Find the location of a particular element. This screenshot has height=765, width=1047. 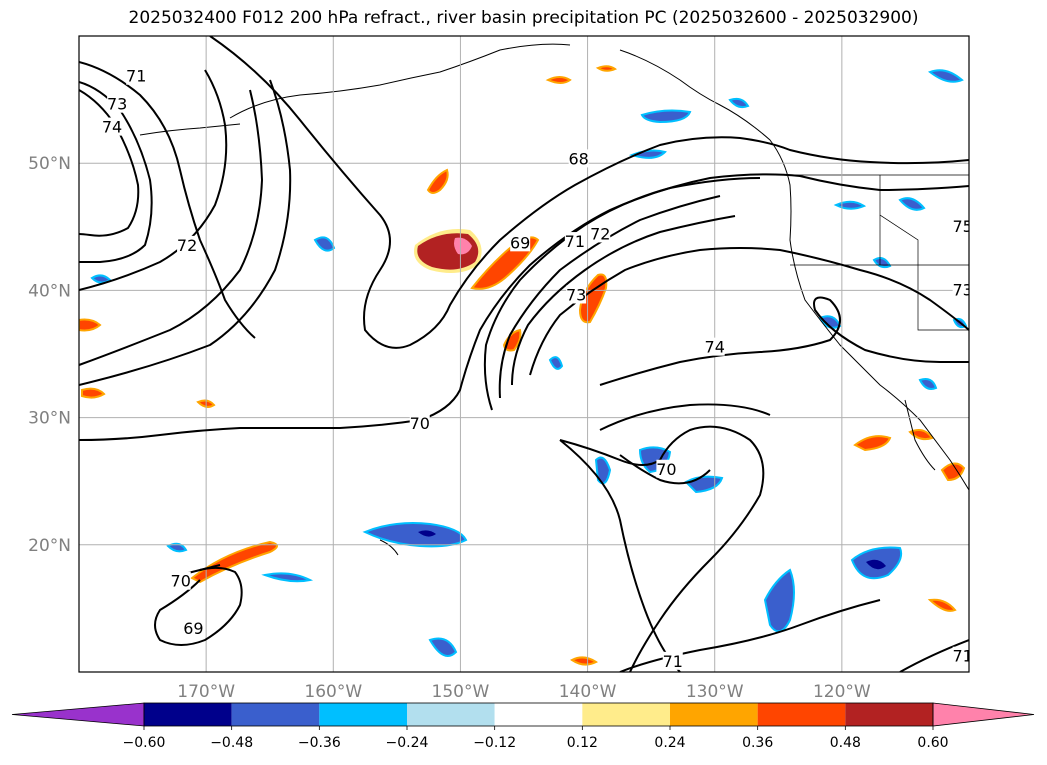

lat-tick-label: 20°N is located at coordinates (49, 546).